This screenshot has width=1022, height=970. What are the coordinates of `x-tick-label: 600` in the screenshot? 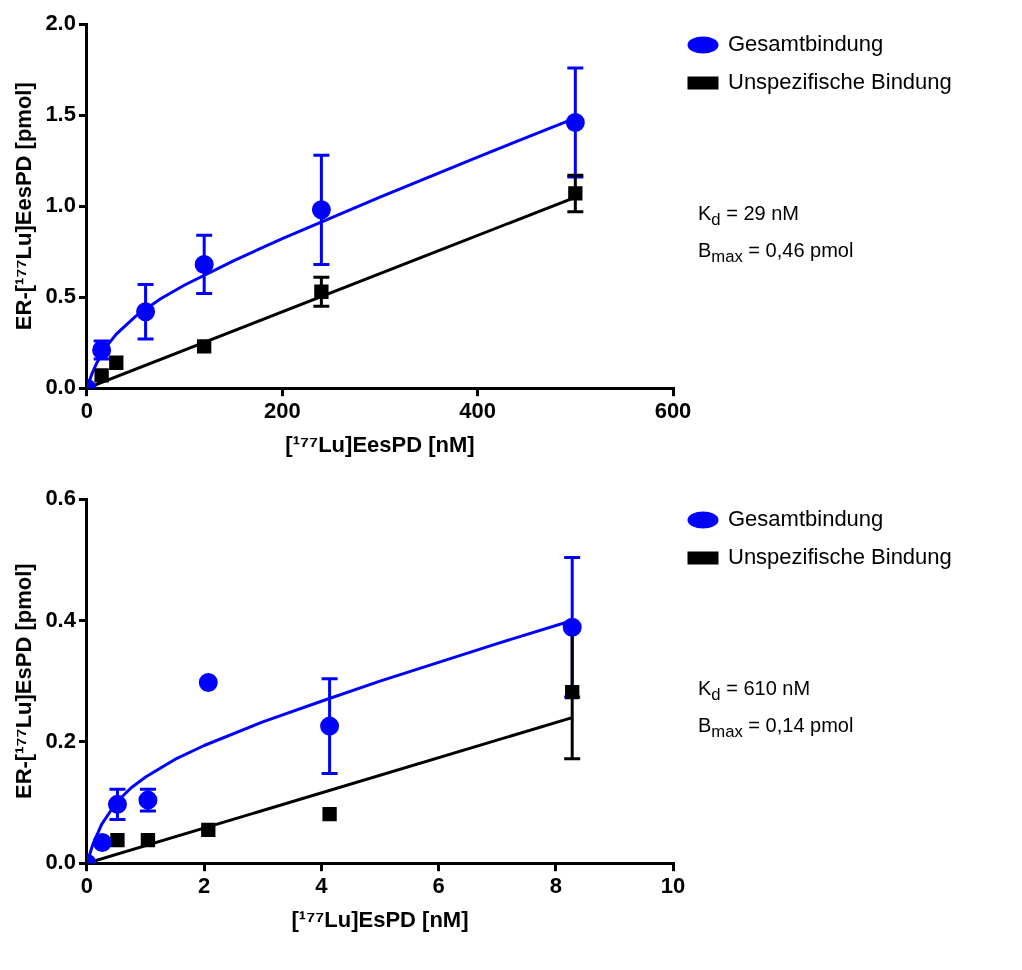 It's located at (673, 411).